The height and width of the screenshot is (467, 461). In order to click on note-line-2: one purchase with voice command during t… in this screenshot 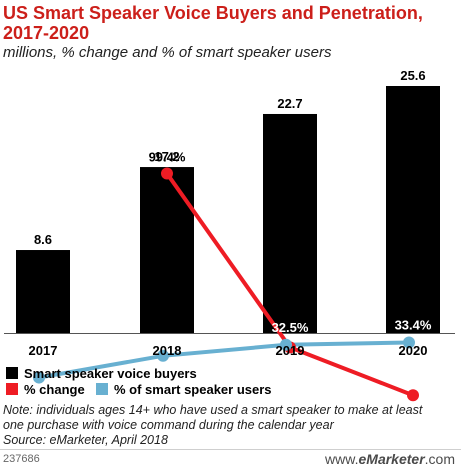, I will do `click(168, 425)`.